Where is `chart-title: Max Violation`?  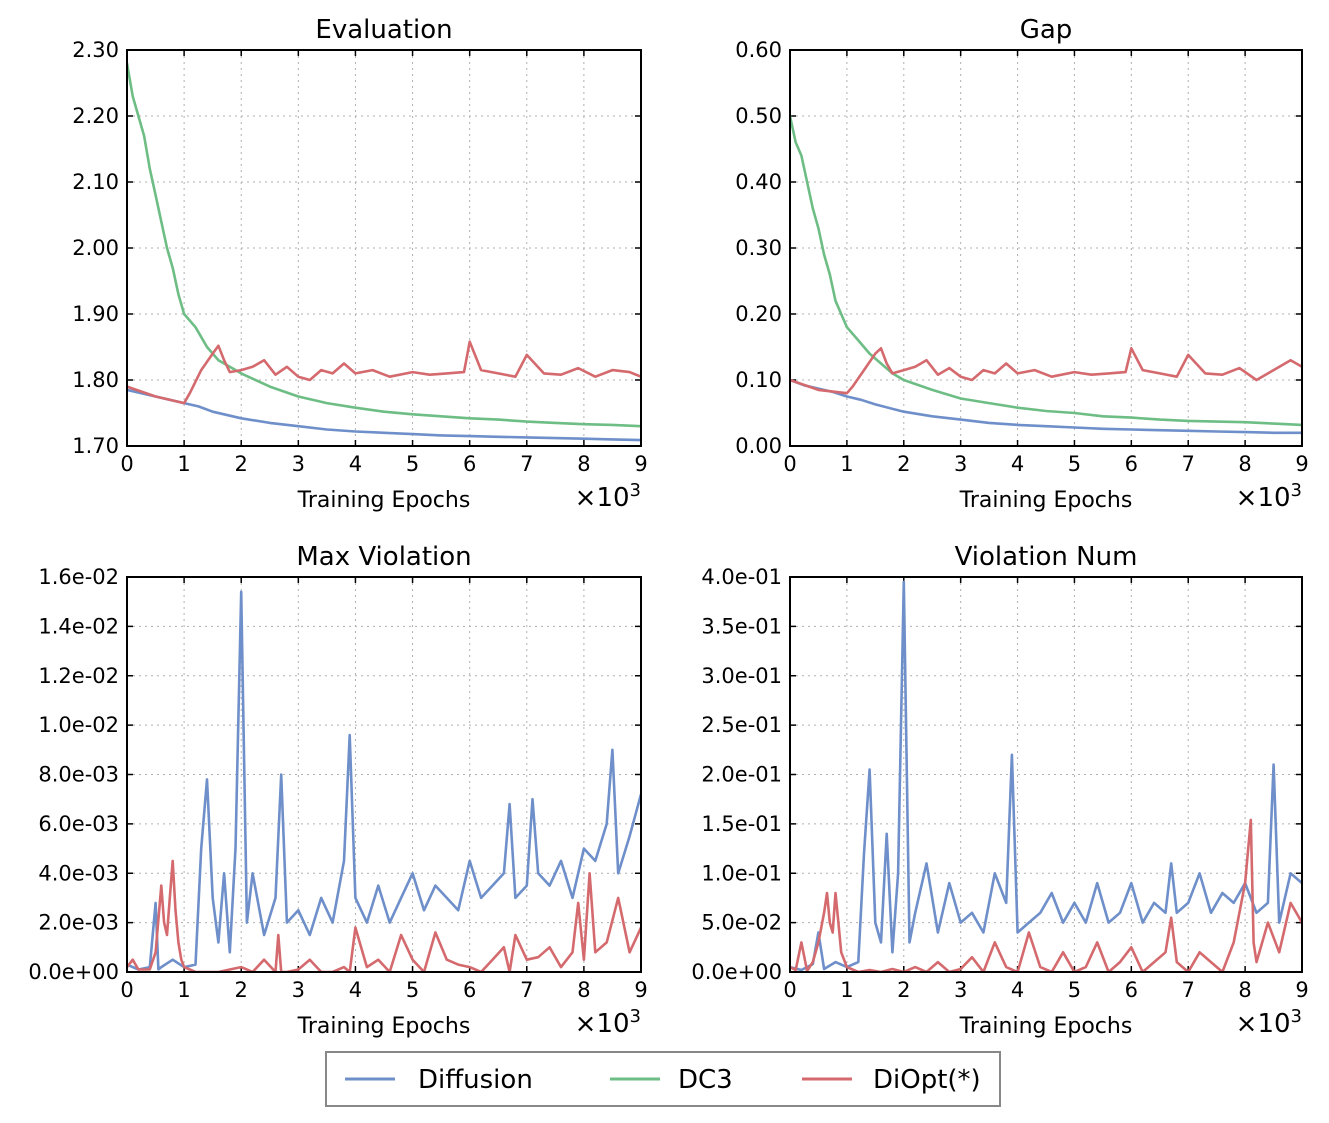
chart-title: Max Violation is located at coordinates (383, 557).